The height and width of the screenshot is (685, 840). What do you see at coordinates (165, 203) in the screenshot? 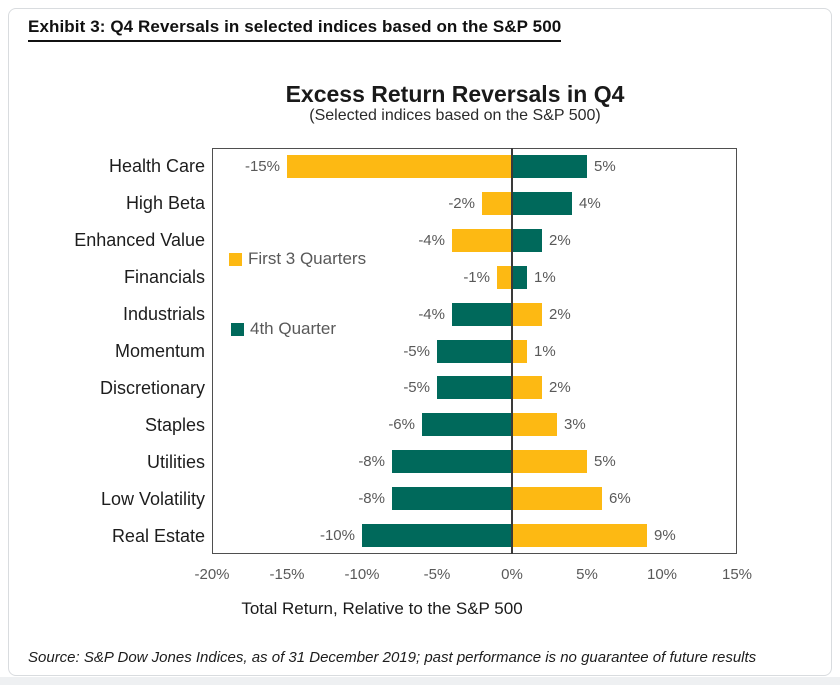
I see `category-label: High Beta` at bounding box center [165, 203].